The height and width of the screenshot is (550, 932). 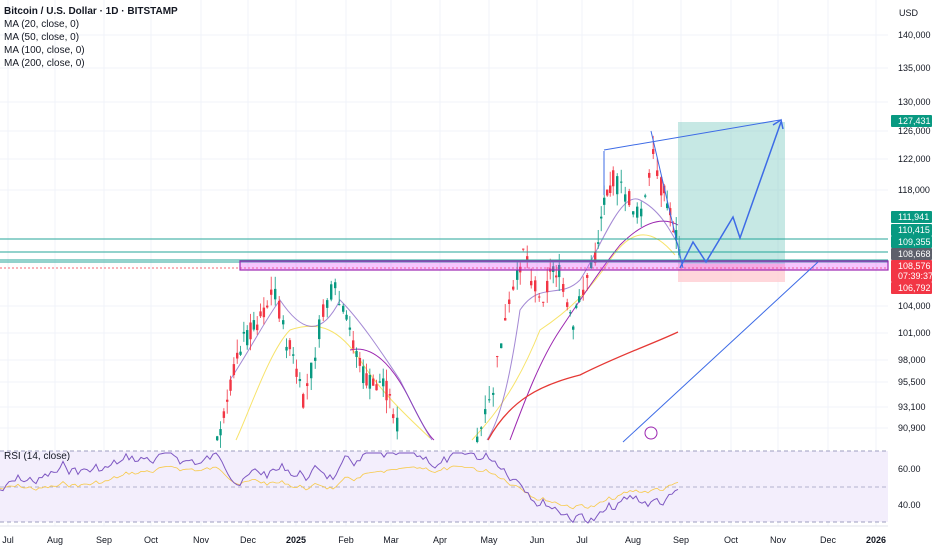 I want to click on y-tick-label: 122,000, so click(x=914, y=159).